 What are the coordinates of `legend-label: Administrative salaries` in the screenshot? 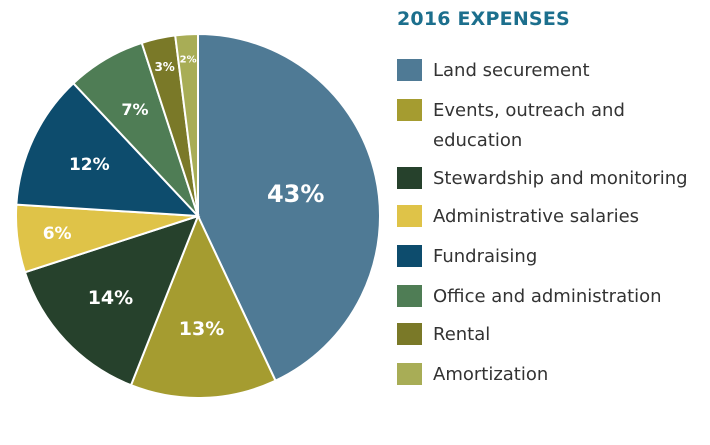 It's located at (536, 217).